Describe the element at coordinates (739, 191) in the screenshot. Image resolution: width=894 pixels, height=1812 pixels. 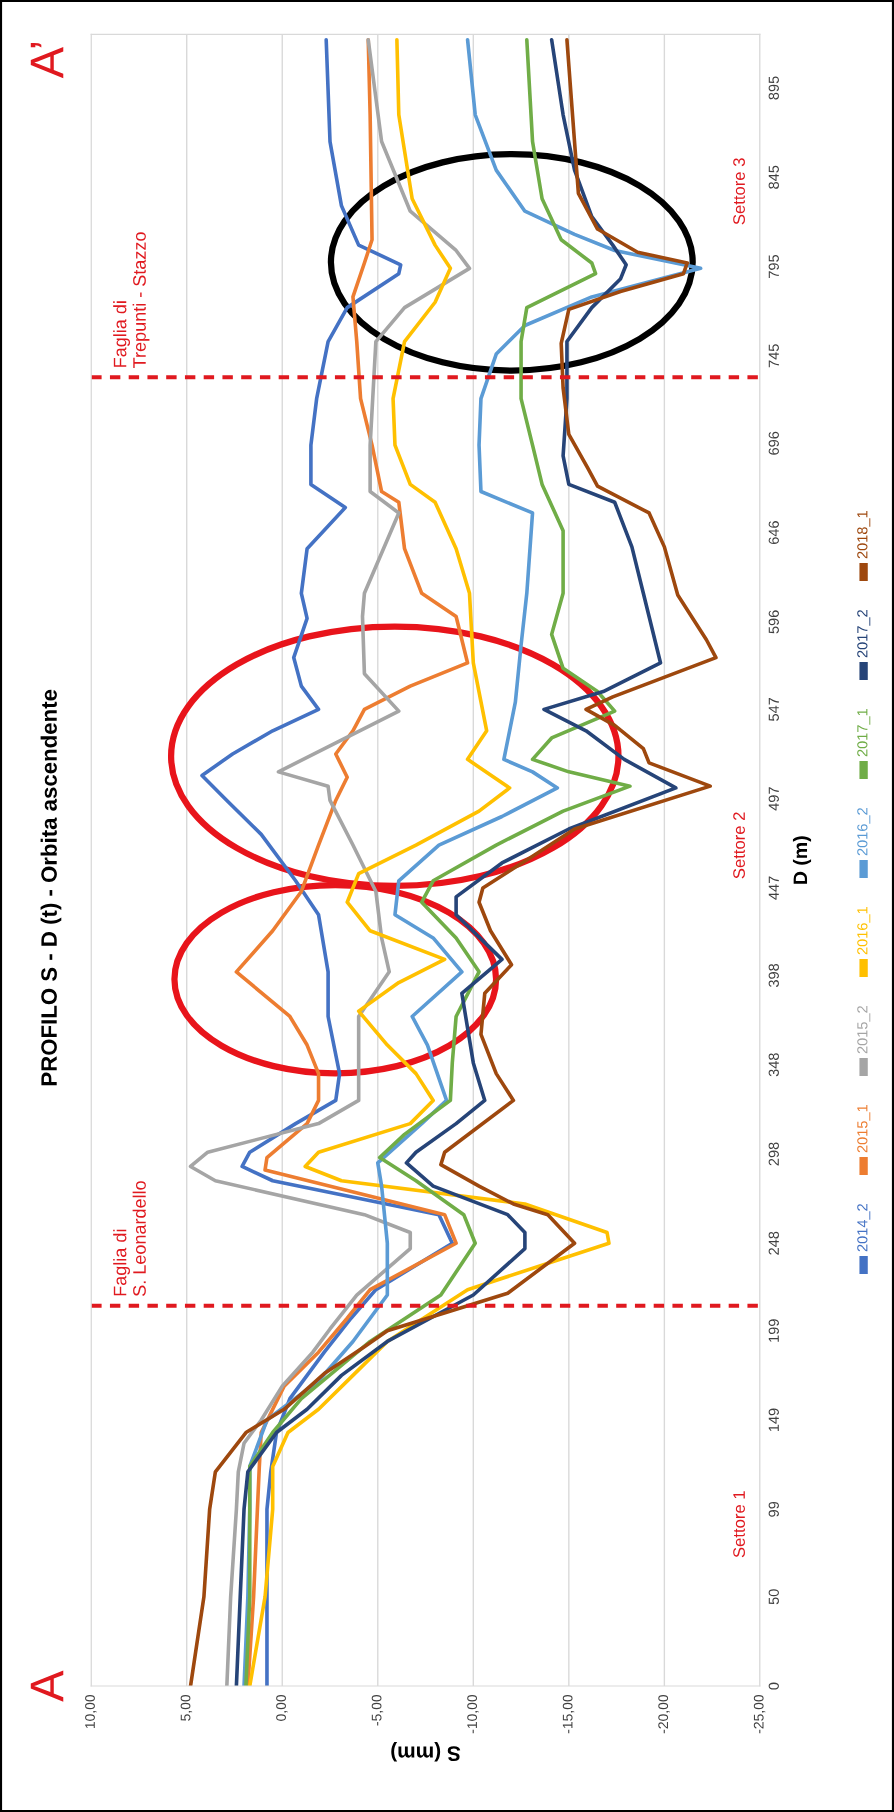
I see `annotation: Settore 3` at that location.